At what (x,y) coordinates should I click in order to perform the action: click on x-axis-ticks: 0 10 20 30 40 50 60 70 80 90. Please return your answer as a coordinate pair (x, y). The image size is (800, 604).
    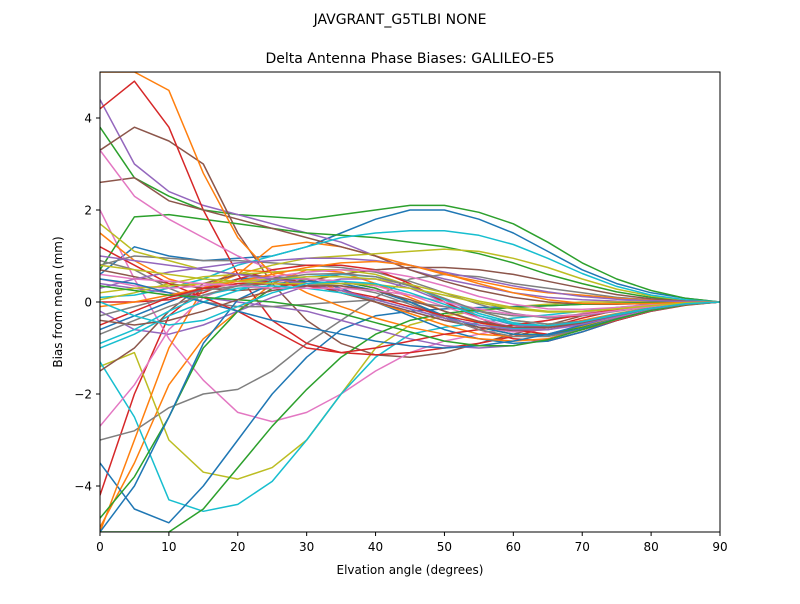
    Looking at the image, I should click on (412, 543).